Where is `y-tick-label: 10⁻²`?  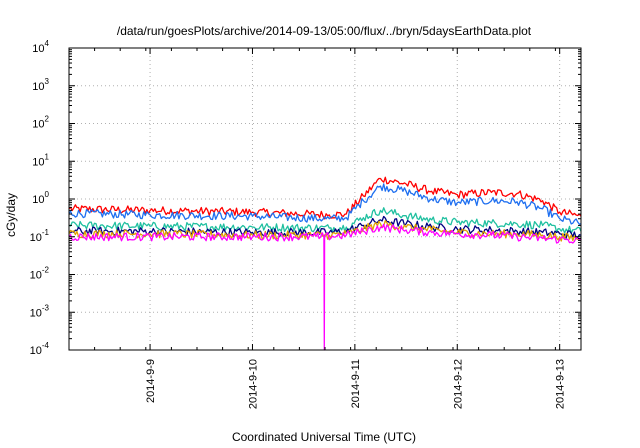
y-tick-label: 10⁻² is located at coordinates (40, 274).